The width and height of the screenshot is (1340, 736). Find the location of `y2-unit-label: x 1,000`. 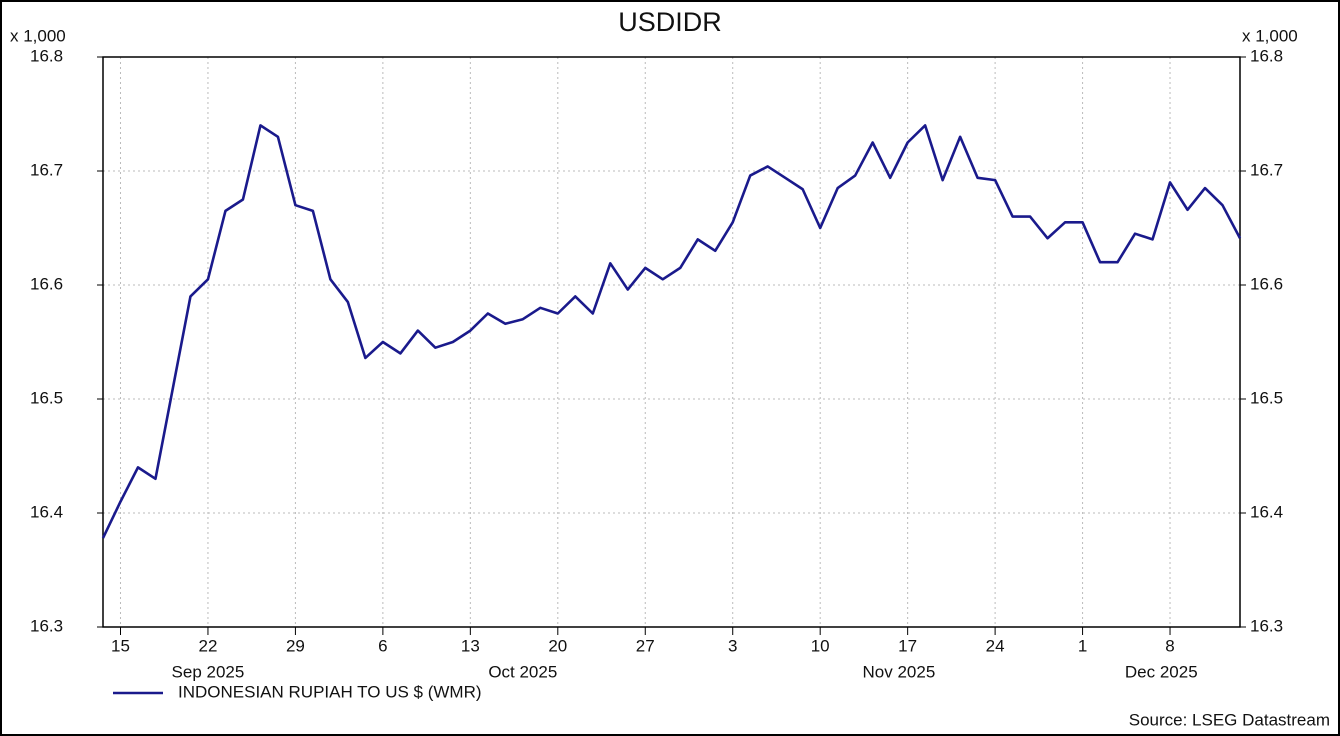

y2-unit-label: x 1,000 is located at coordinates (1270, 35).